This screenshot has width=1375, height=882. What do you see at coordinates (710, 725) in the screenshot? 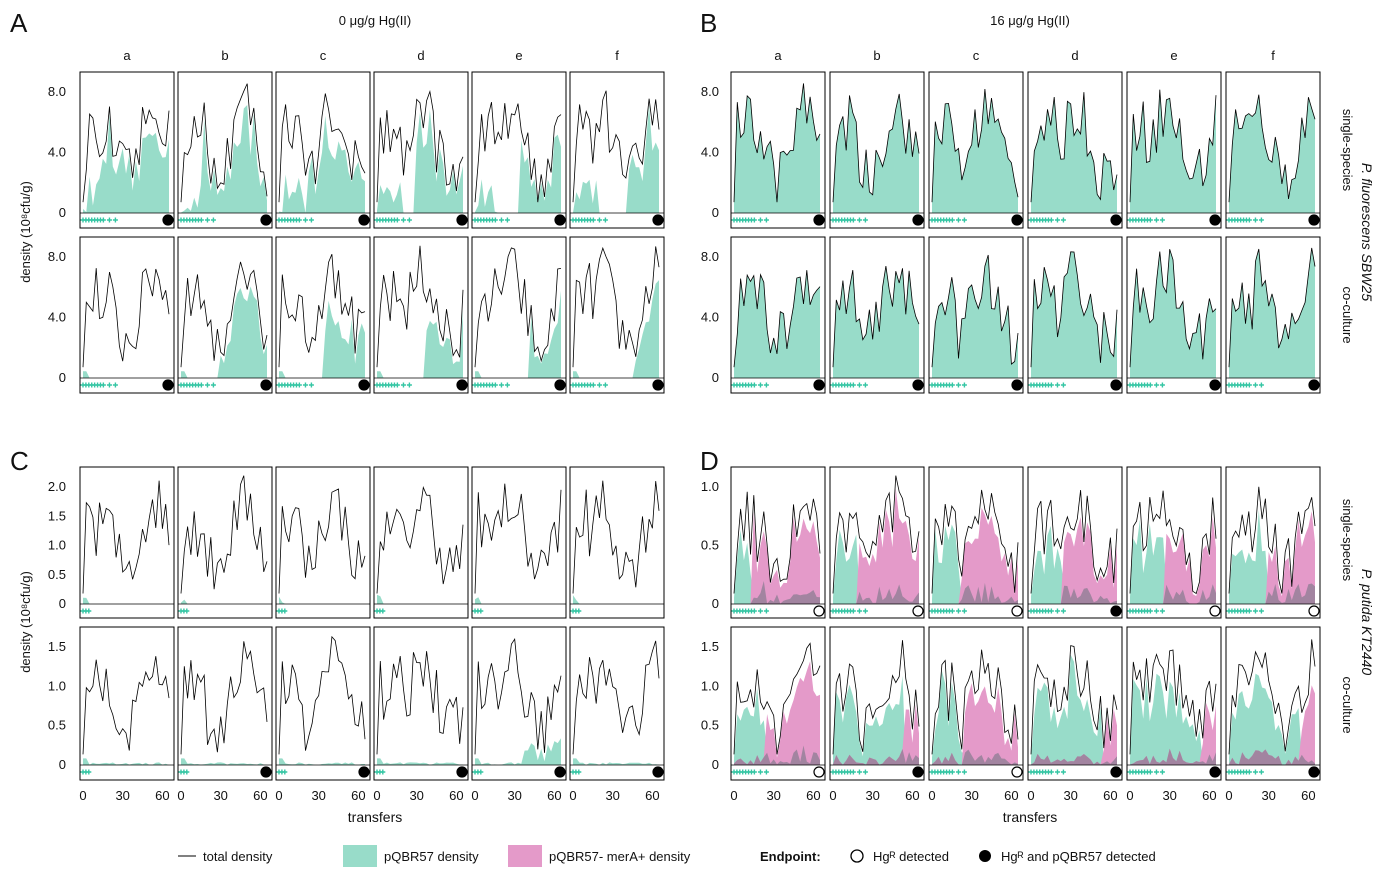
I see `y-tick-label: 0.5` at bounding box center [710, 725].